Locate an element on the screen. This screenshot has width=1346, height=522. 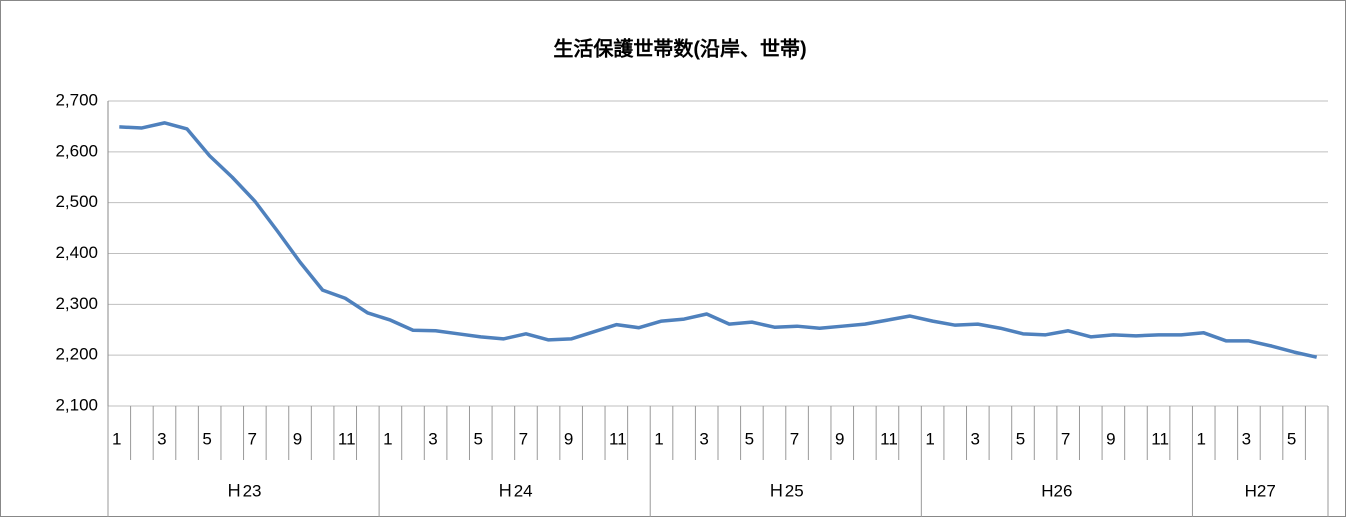
y-tick-label: 2,500 is located at coordinates (76, 201).